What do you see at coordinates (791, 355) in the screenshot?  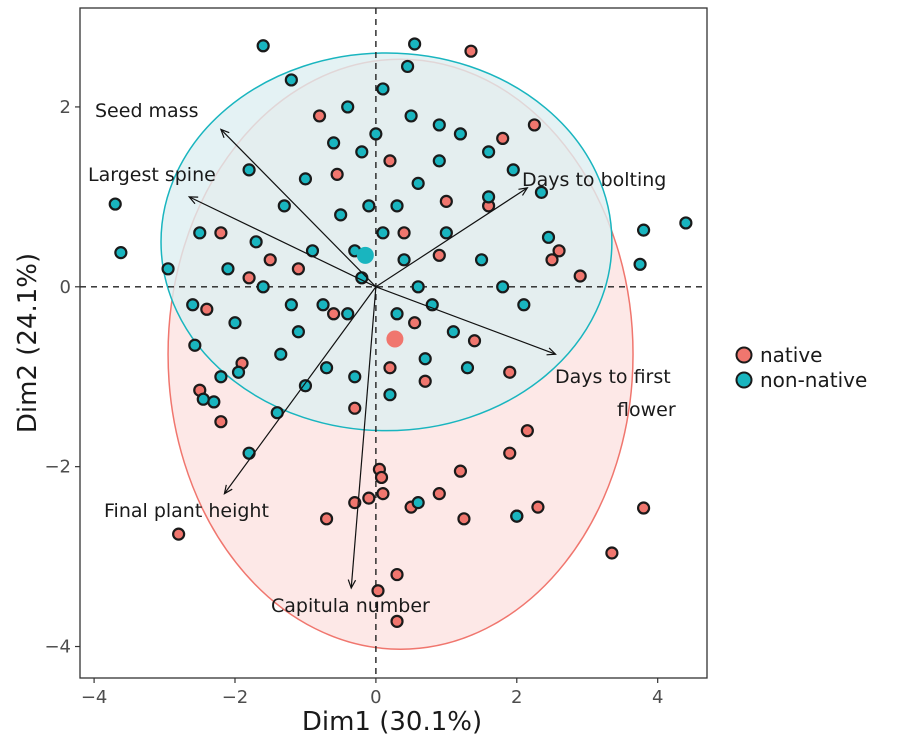 I see `legend-label-native: native` at bounding box center [791, 355].